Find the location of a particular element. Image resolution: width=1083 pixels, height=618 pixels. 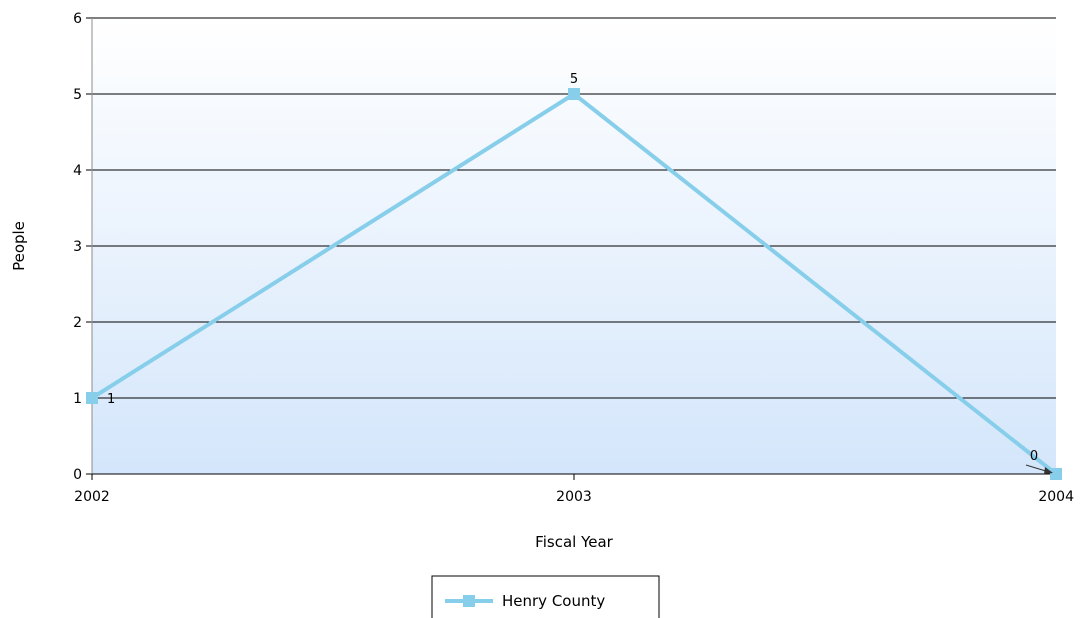

legend: Henry County is located at coordinates (545, 596).